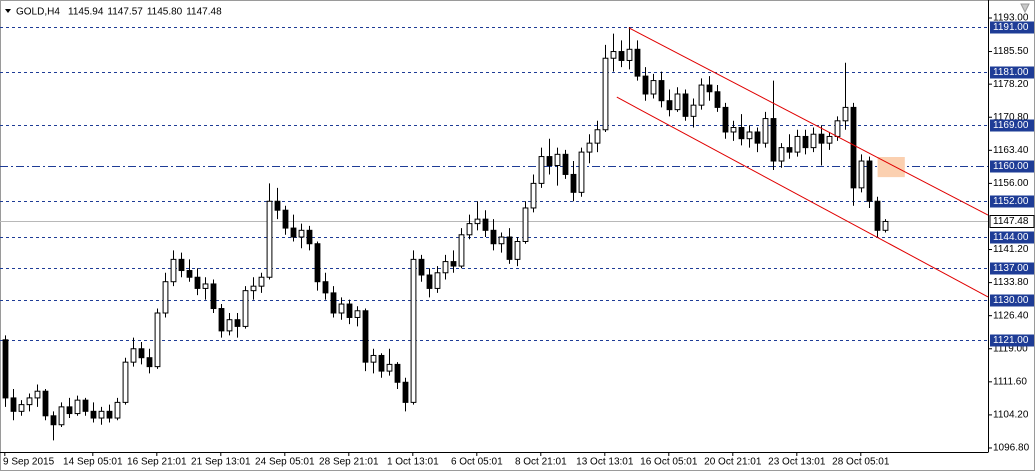  Describe the element at coordinates (797, 462) in the screenshot. I see `x-tick-label: 23 Oct 13:01` at that location.